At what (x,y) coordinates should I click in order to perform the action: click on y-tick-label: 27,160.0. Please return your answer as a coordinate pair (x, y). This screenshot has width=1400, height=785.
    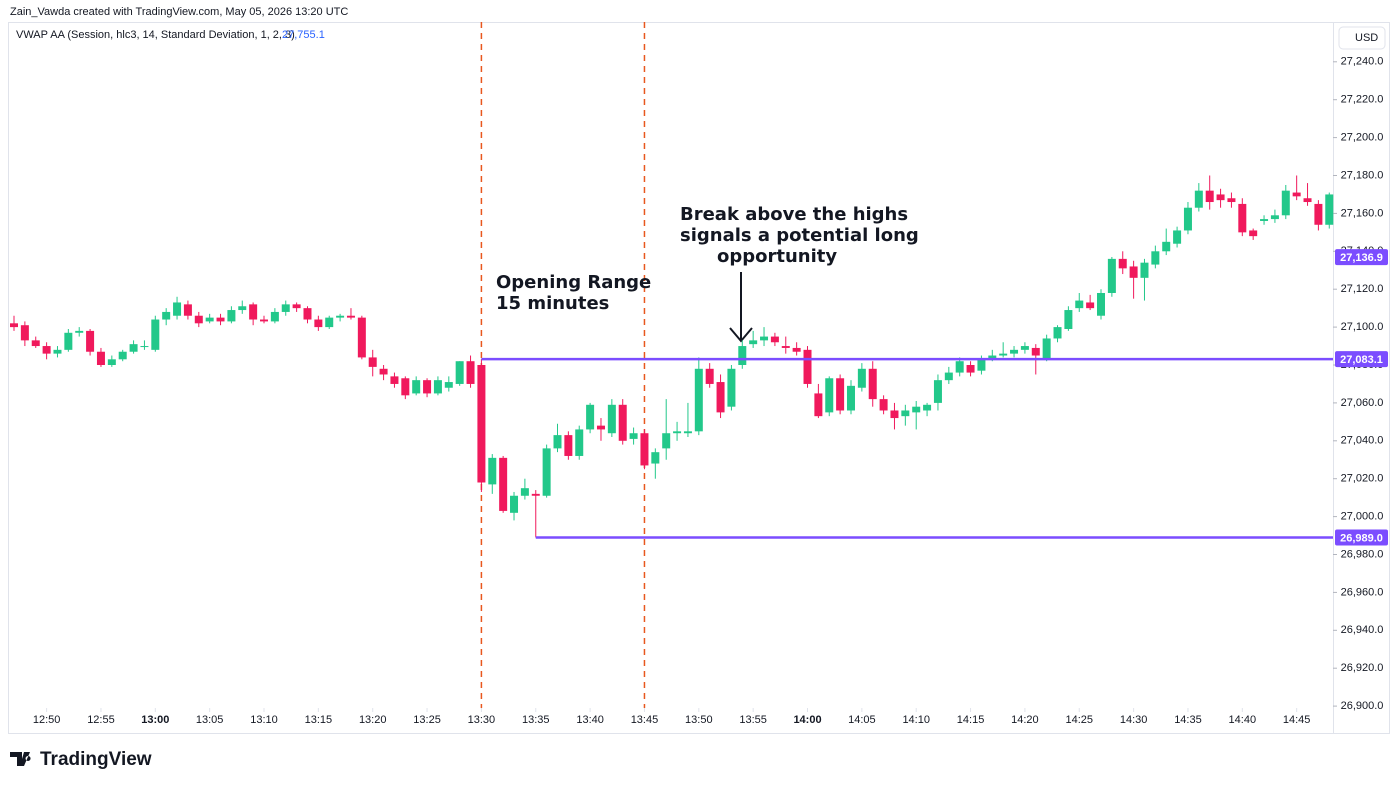
    Looking at the image, I should click on (1362, 213).